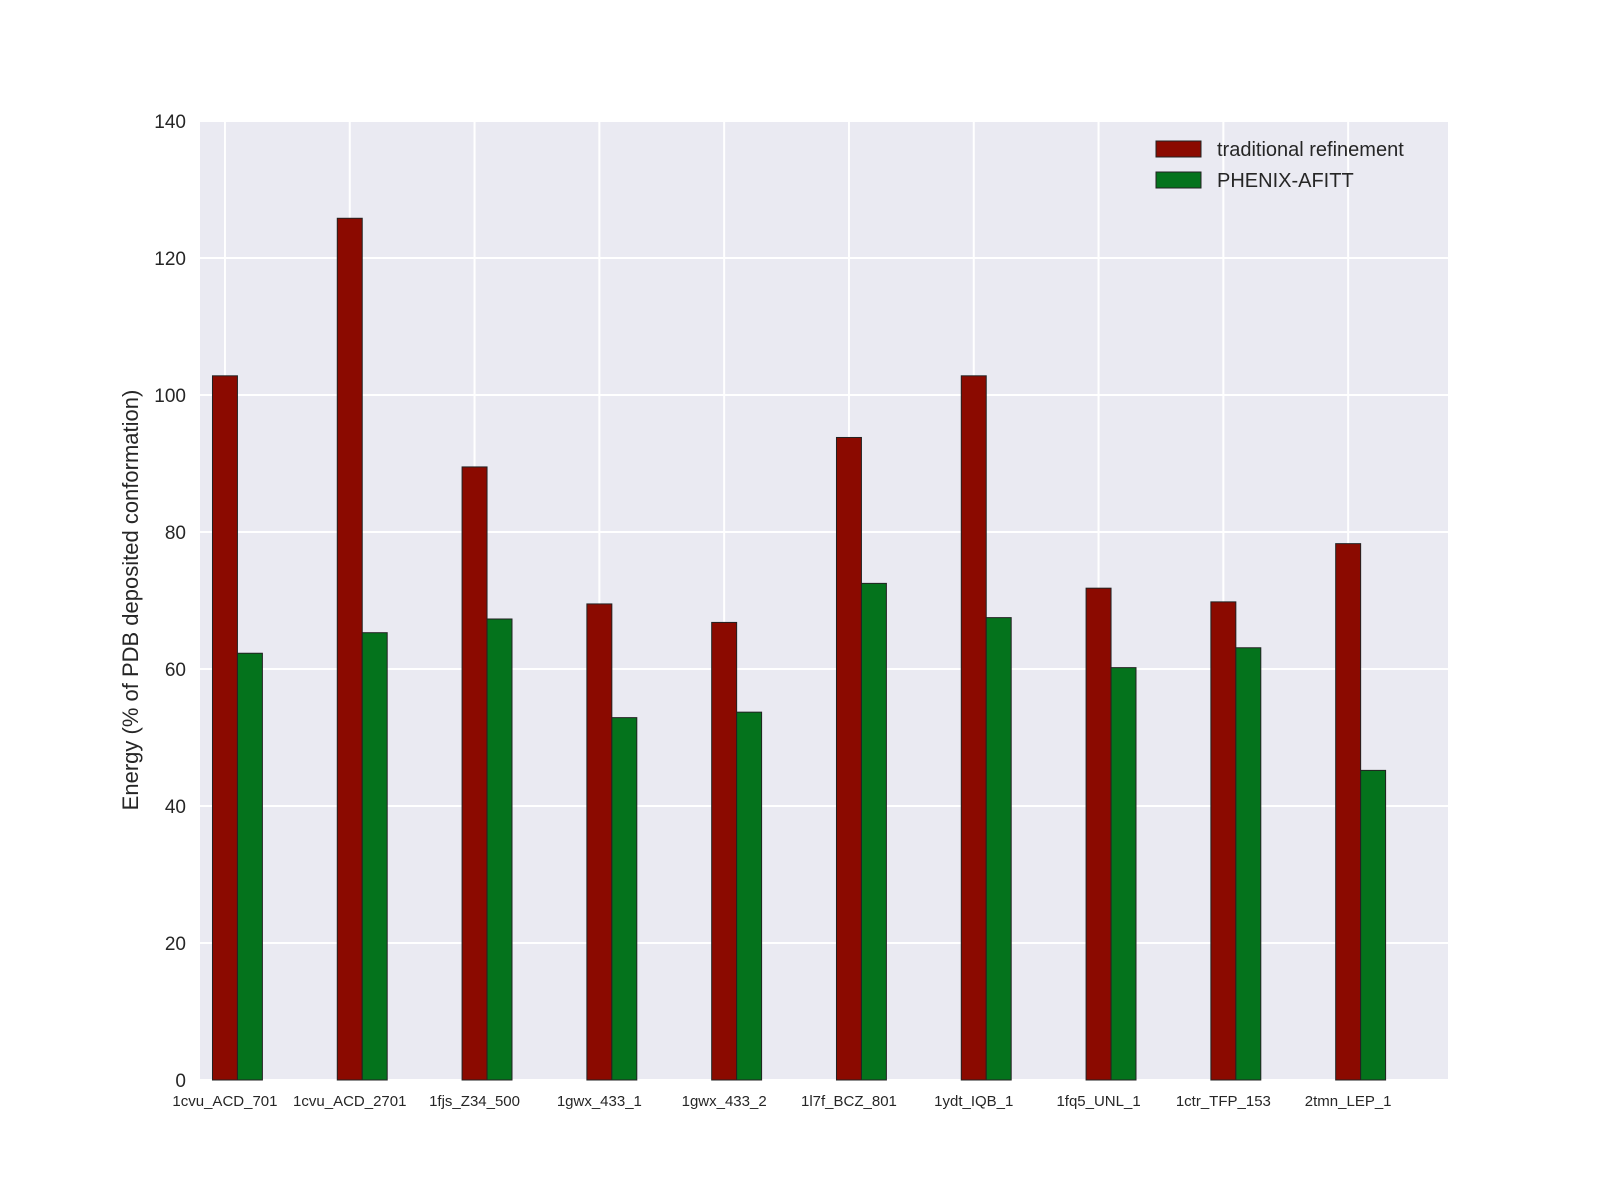 This screenshot has height=1200, width=1600. What do you see at coordinates (170, 396) in the screenshot?
I see `y-tick-label: 100` at bounding box center [170, 396].